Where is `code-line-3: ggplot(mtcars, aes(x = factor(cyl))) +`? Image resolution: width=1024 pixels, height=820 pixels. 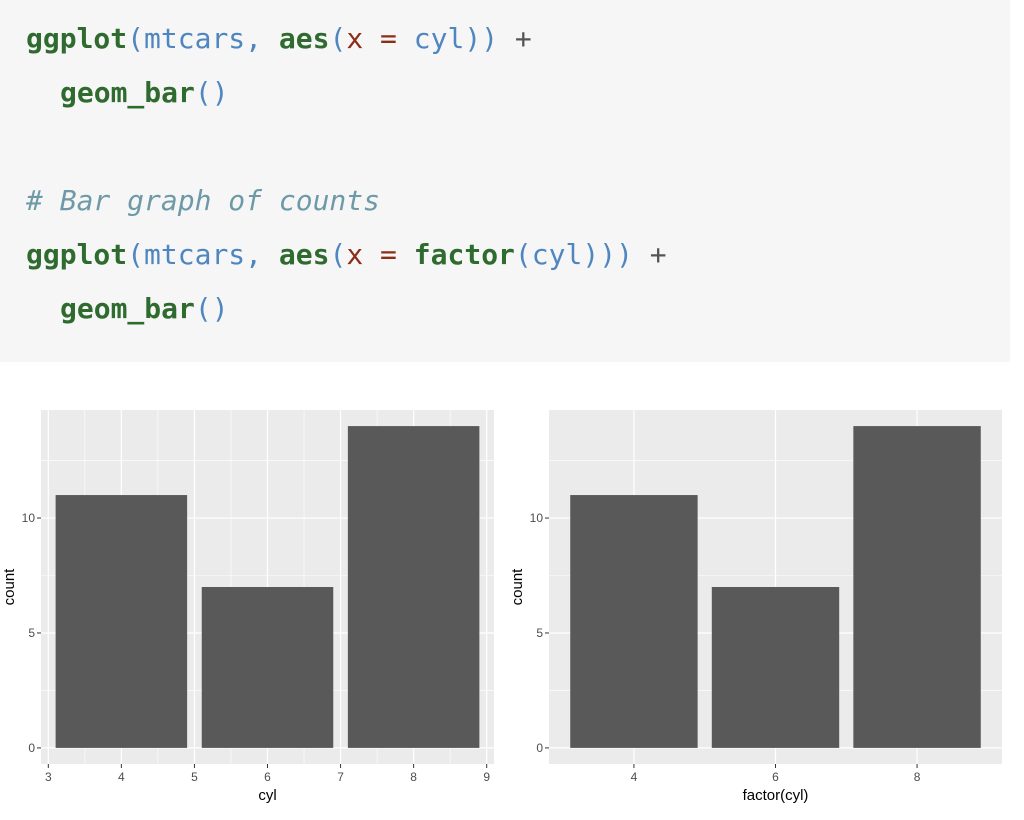
code-line-3: ggplot(mtcars, aes(x = factor(cyl))) + is located at coordinates (346, 255).